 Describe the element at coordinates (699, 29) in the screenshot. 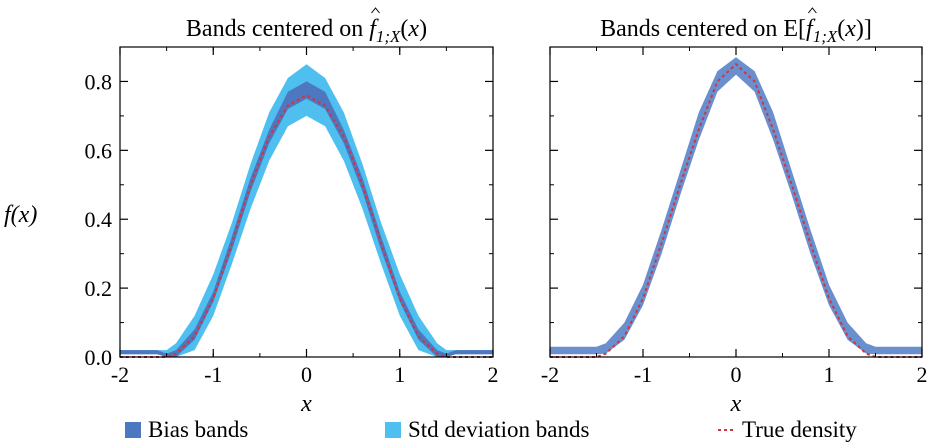

I see `title-text: Bands centered on E` at that location.